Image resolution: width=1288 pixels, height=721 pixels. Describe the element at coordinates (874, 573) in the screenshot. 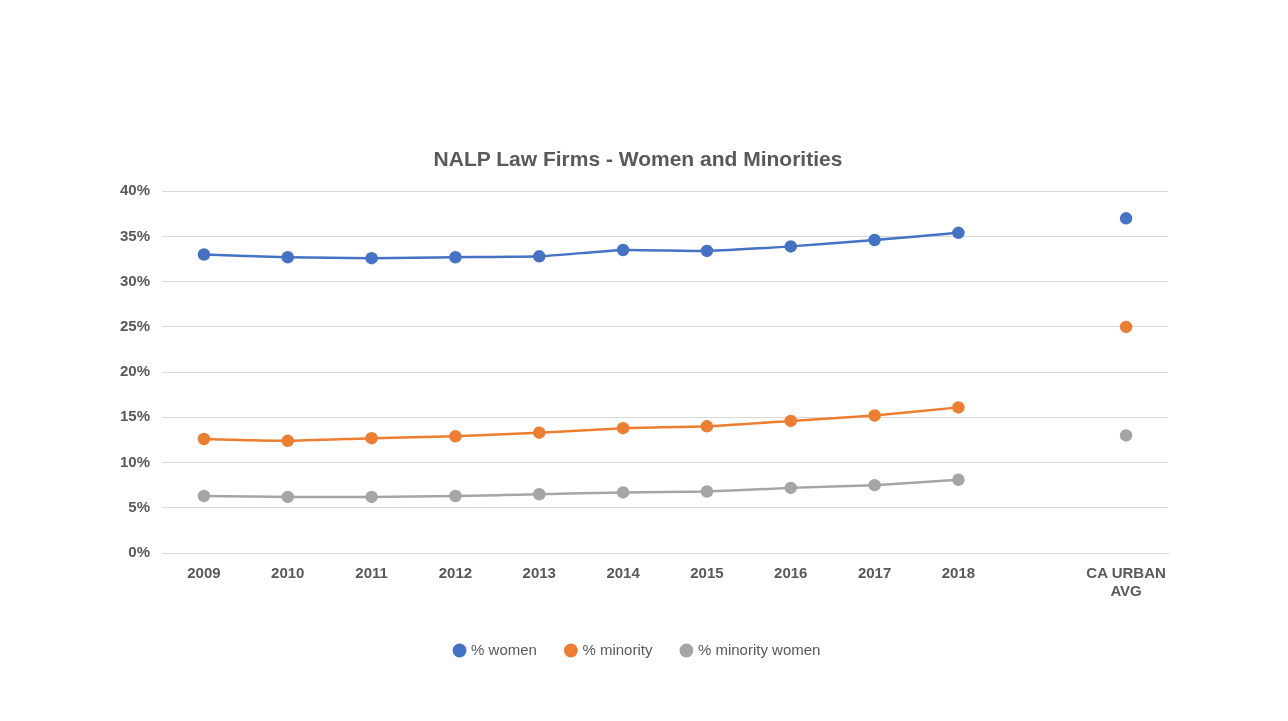

I see `x-tick-label: 2017` at that location.